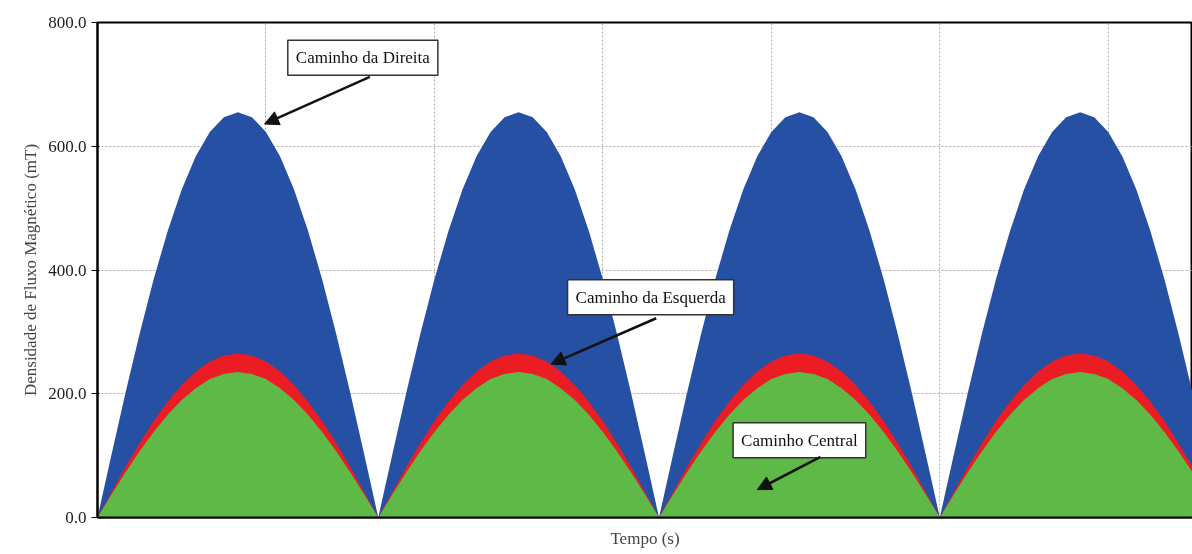 The height and width of the screenshot is (554, 1192). Describe the element at coordinates (800, 440) in the screenshot. I see `series-label: Caminho Central` at that location.